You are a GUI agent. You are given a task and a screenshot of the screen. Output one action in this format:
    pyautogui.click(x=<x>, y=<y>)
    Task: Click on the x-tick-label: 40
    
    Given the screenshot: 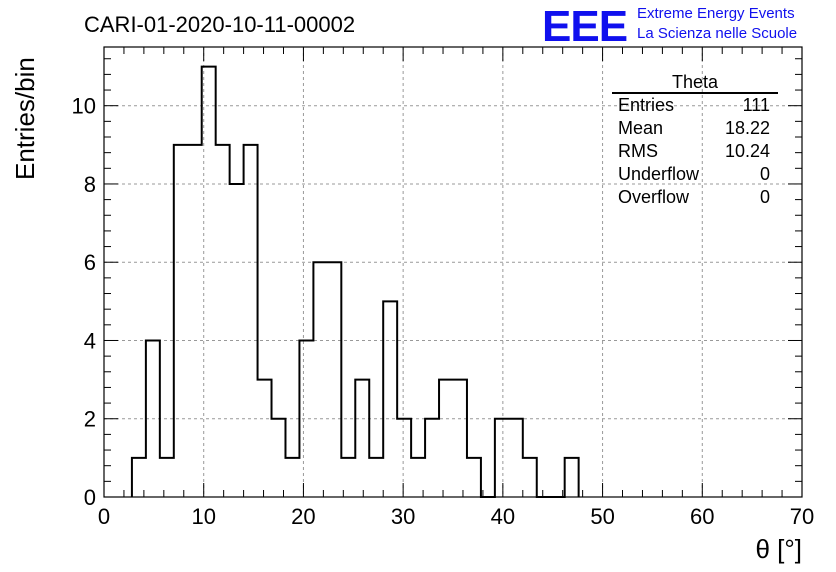 What is the action you would take?
    pyautogui.click(x=503, y=516)
    